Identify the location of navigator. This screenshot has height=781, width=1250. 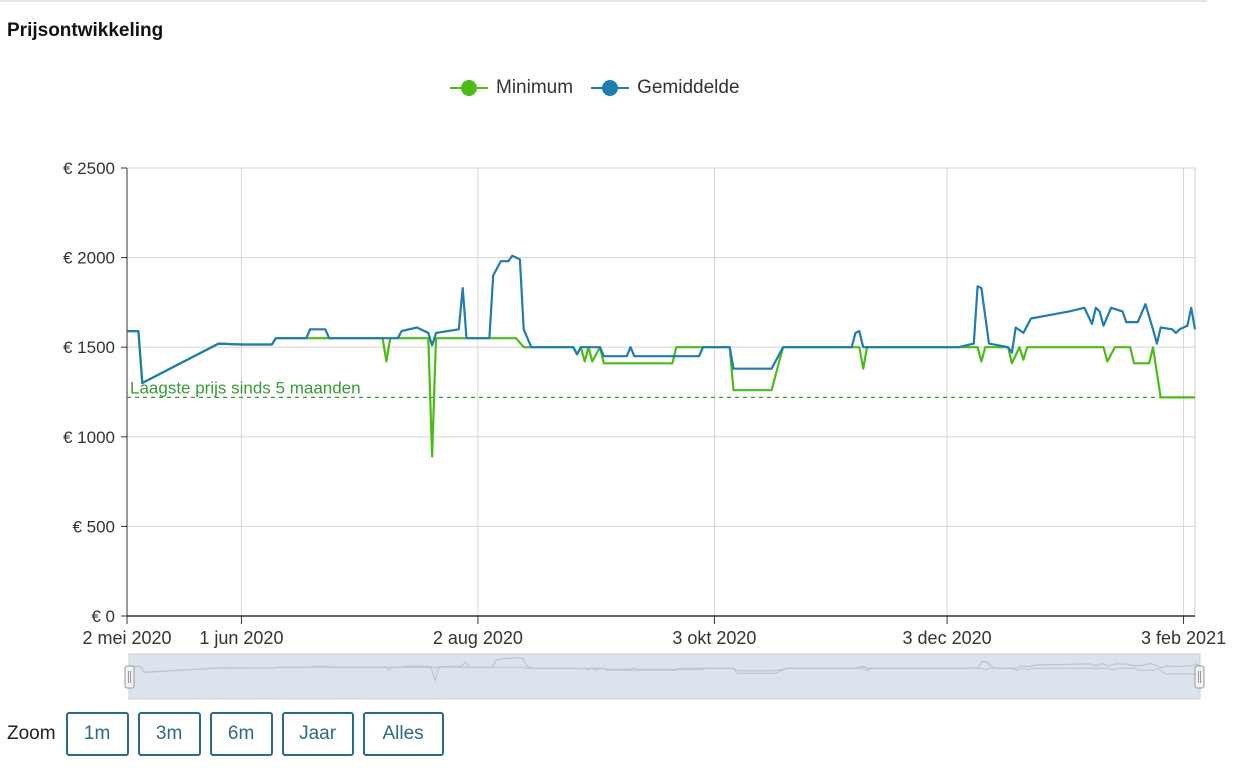
(664, 676).